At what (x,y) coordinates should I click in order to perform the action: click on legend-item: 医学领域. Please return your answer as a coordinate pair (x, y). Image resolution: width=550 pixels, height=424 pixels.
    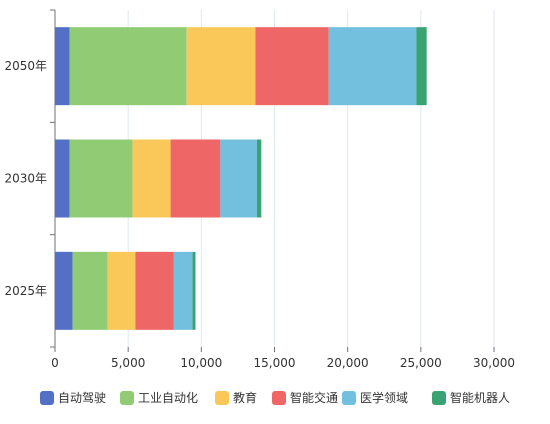
    Looking at the image, I should click on (375, 397).